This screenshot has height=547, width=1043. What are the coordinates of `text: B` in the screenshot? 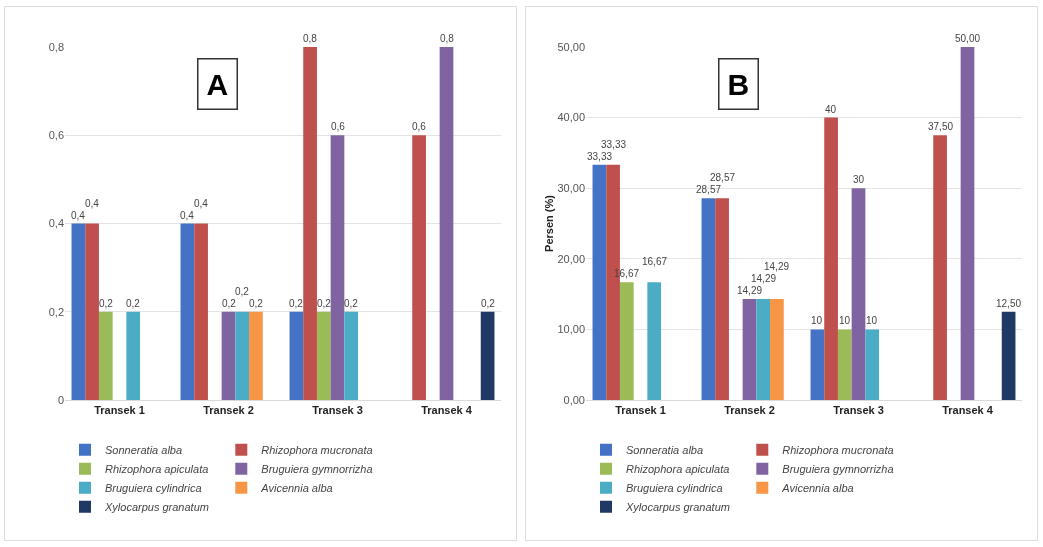 It's located at (738, 84).